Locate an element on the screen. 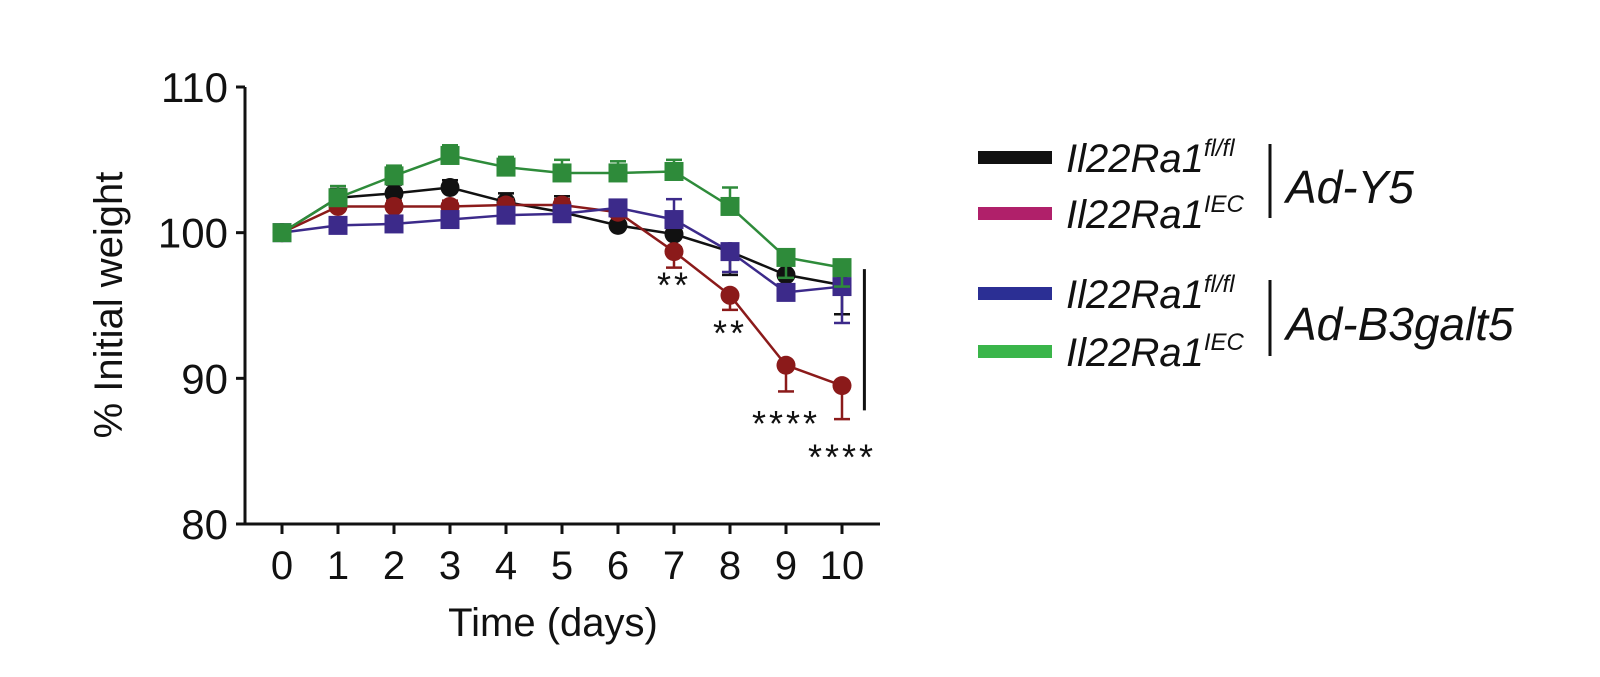 The height and width of the screenshot is (677, 1600). legend-group-label: Ad-Y5 is located at coordinates (1348, 187).